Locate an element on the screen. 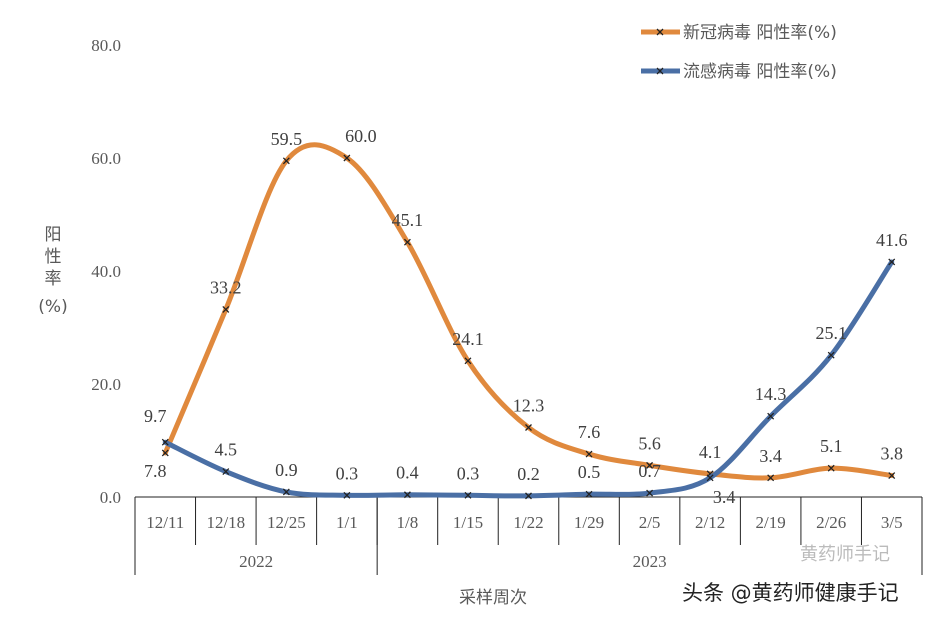 This screenshot has height=617, width=944. data-label: 45.1 is located at coordinates (408, 220).